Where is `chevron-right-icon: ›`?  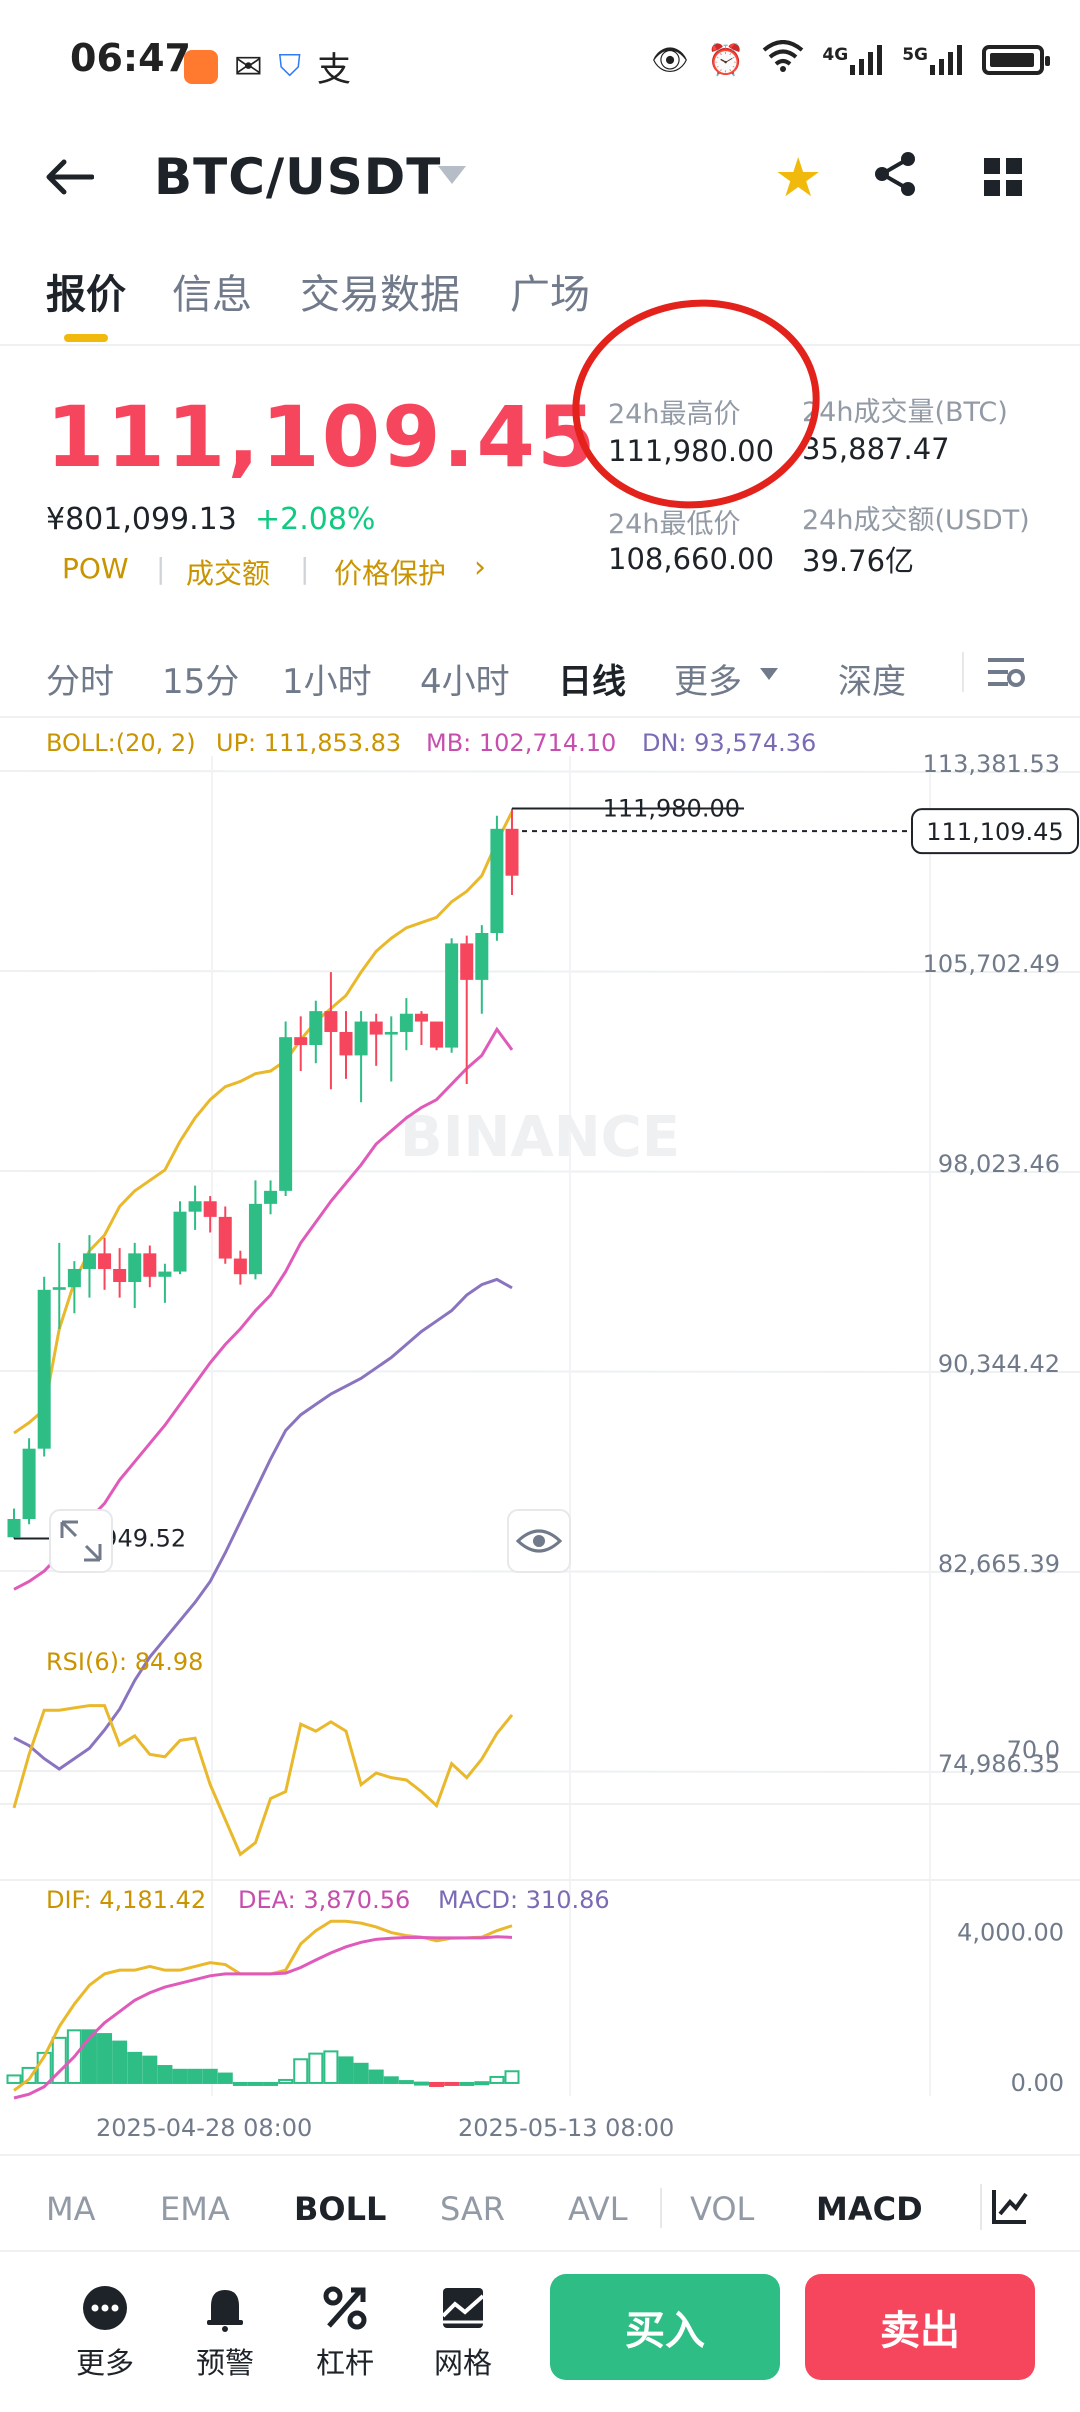
chevron-right-icon: › is located at coordinates (480, 567).